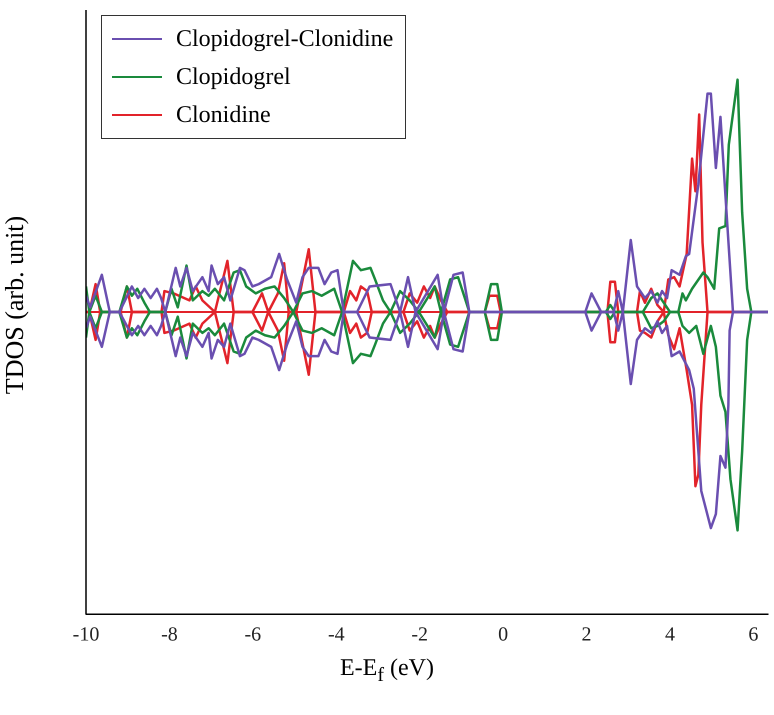  Describe the element at coordinates (15, 305) in the screenshot. I see `y-axis-title: TDOS (arb. unit)` at that location.